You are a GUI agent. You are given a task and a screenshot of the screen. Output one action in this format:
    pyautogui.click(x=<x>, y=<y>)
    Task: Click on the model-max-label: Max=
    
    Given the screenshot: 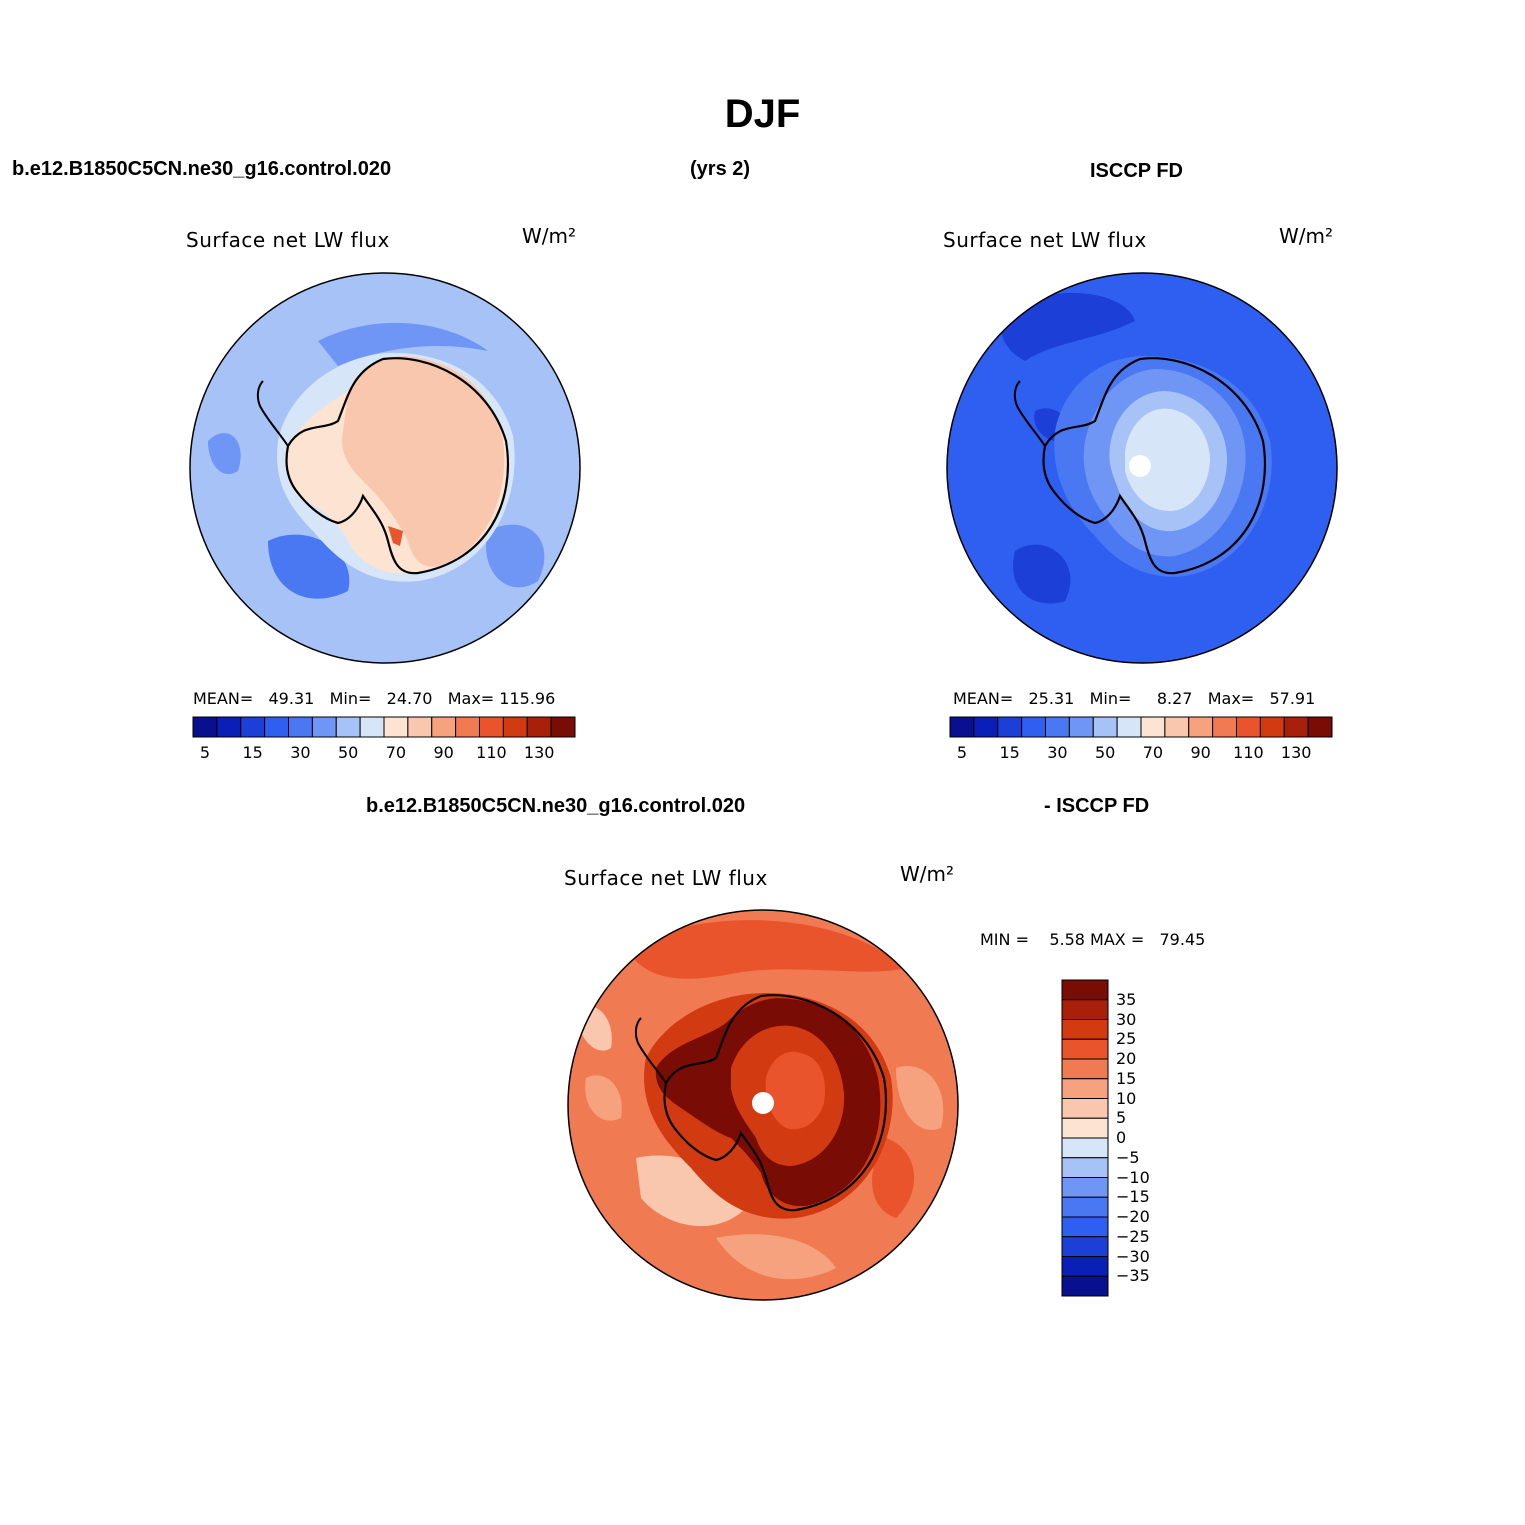 What is the action you would take?
    pyautogui.click(x=471, y=698)
    